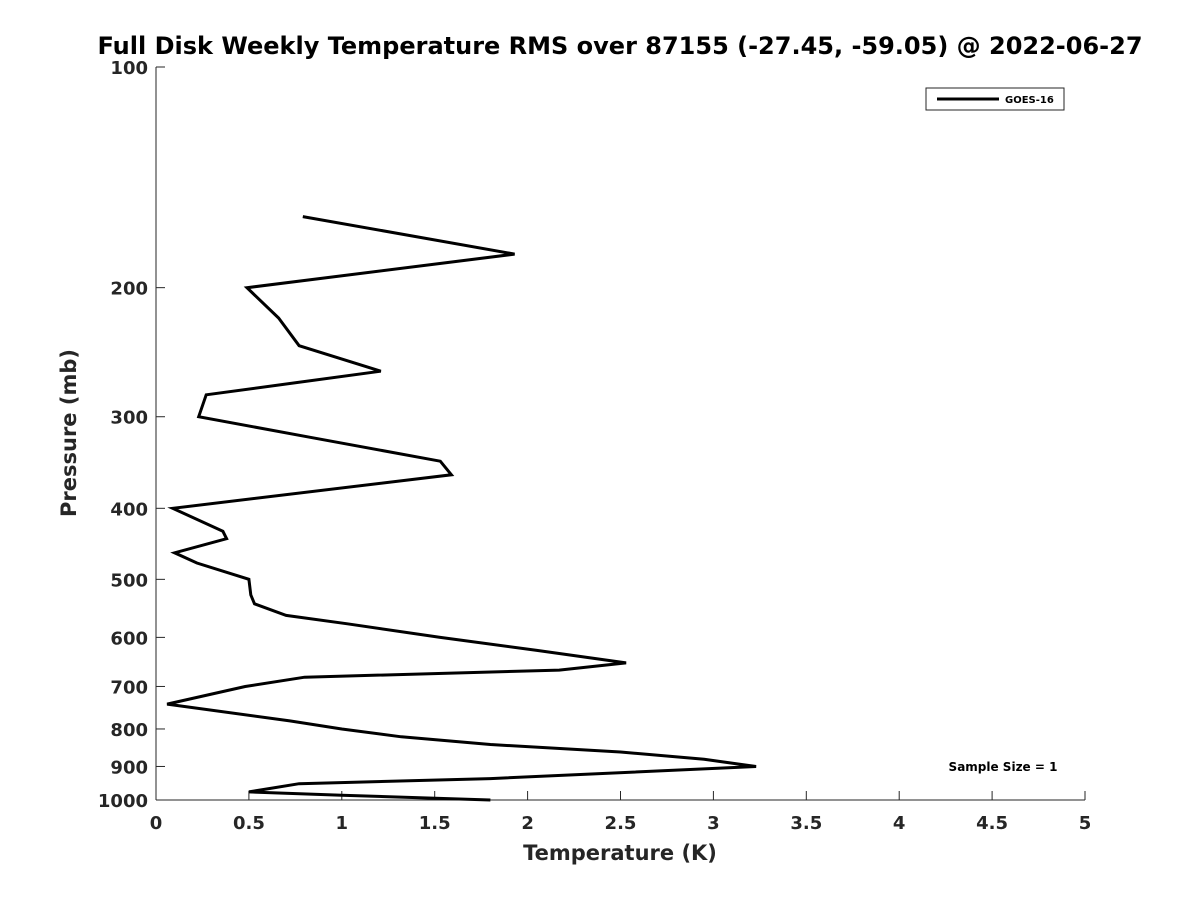 Image resolution: width=1200 pixels, height=900 pixels. What do you see at coordinates (156, 823) in the screenshot?
I see `x-tick-label: 0` at bounding box center [156, 823].